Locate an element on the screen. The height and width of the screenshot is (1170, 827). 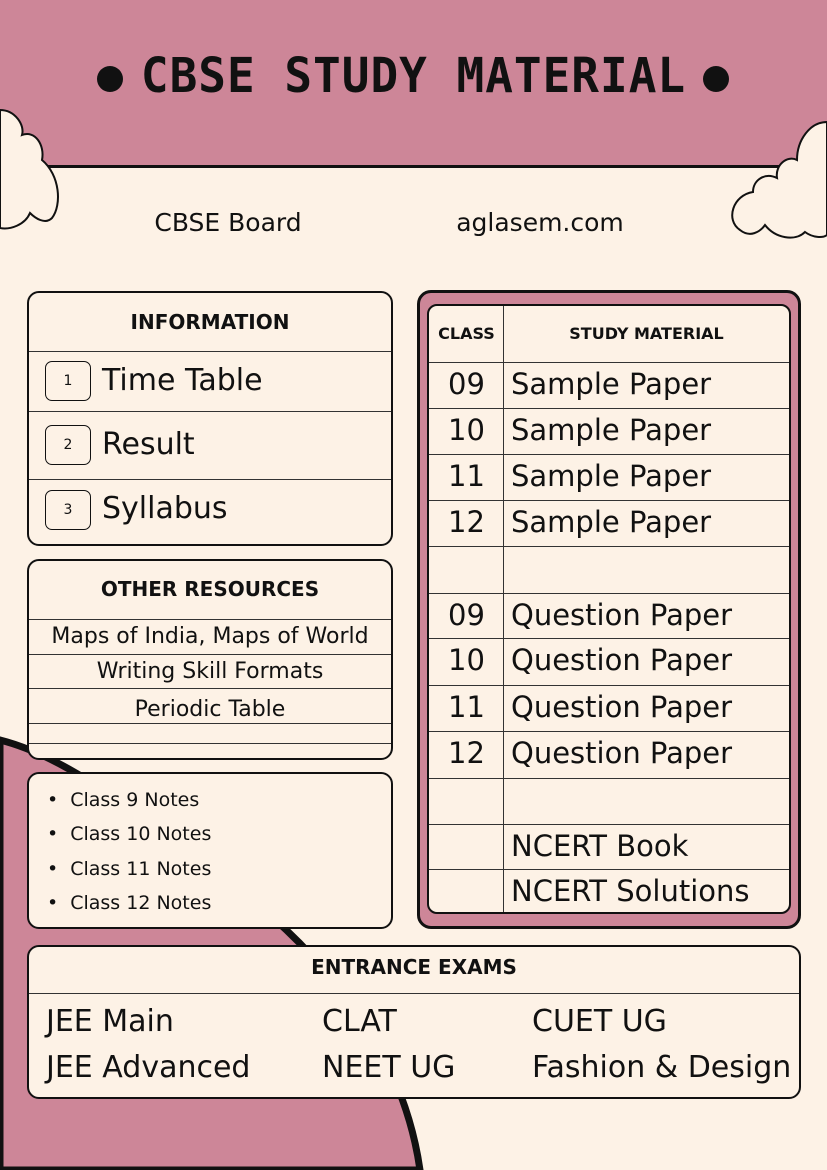
subtitle-board: CBSE Board is located at coordinates (228, 222).